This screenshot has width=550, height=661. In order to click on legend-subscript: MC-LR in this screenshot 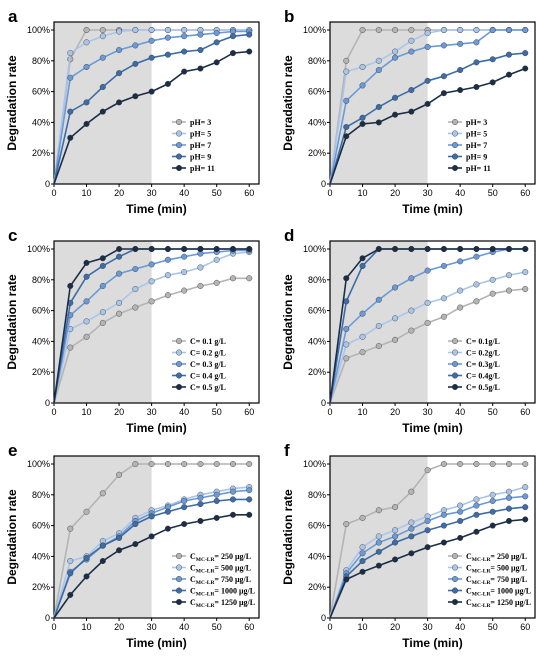, I will do `click(482, 572)`.